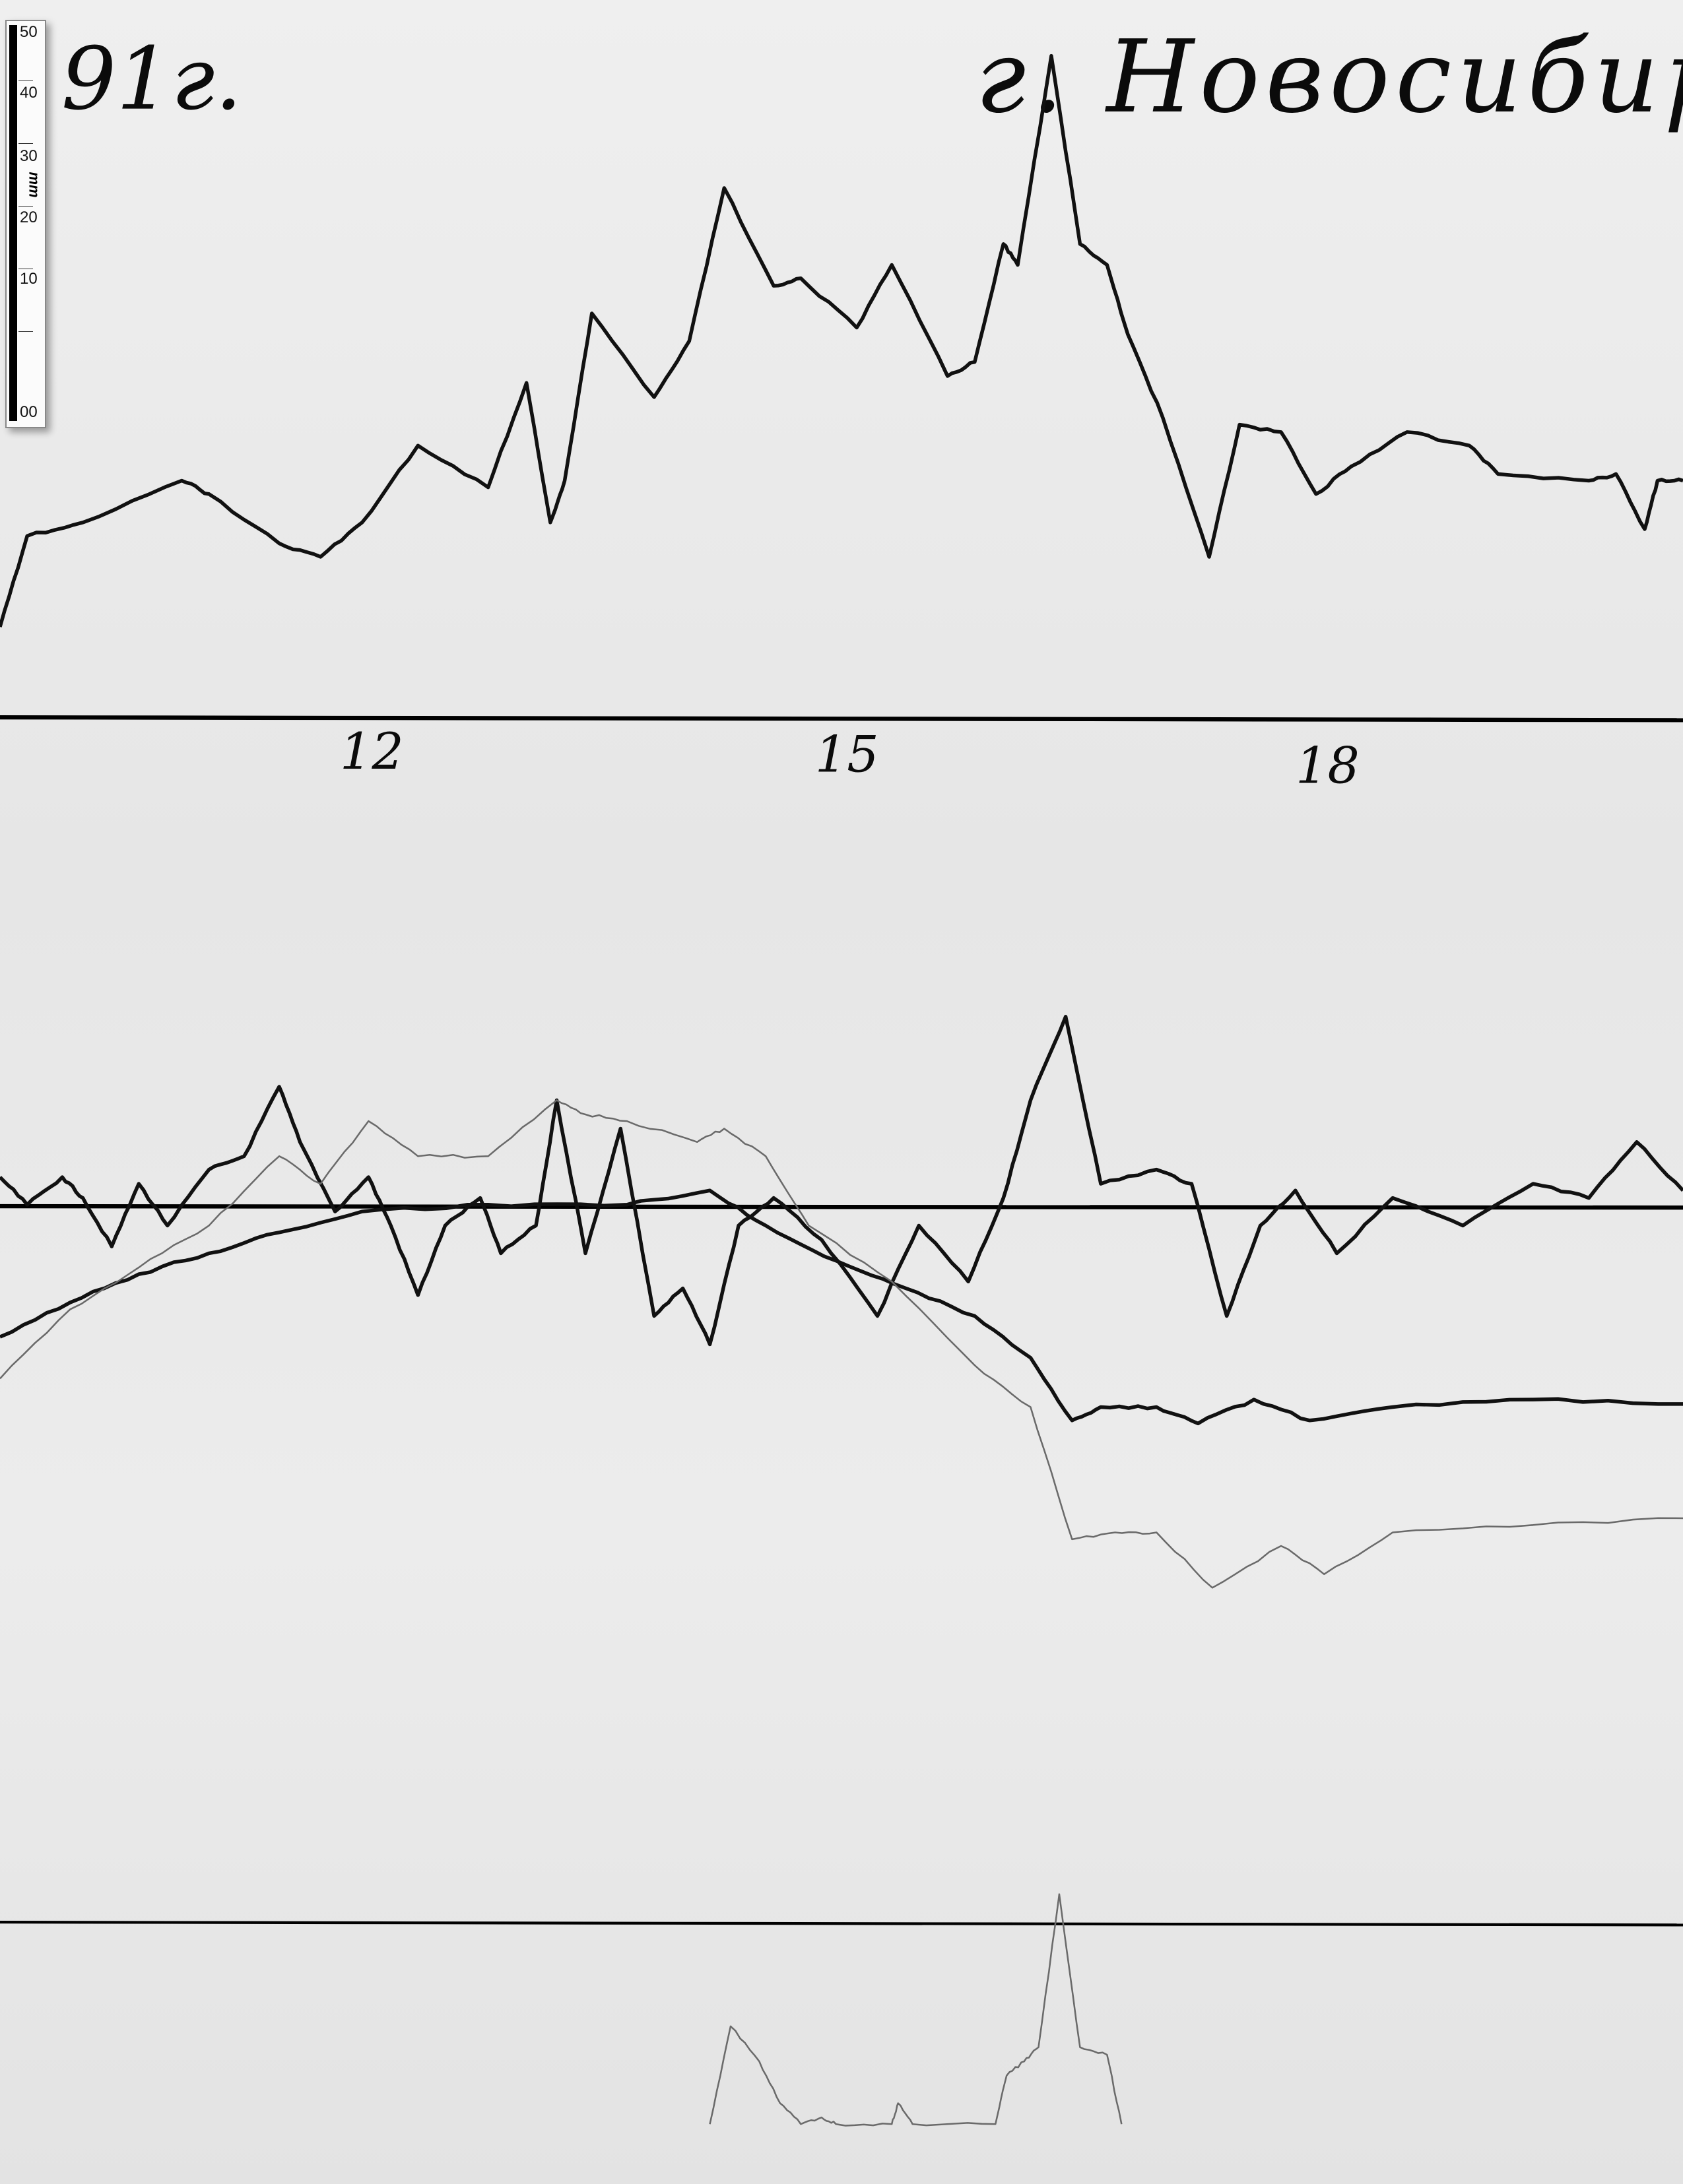 This screenshot has width=1683, height=2184. What do you see at coordinates (1329, 76) in the screenshot?
I see `city-note: г. Новосибирск` at bounding box center [1329, 76].